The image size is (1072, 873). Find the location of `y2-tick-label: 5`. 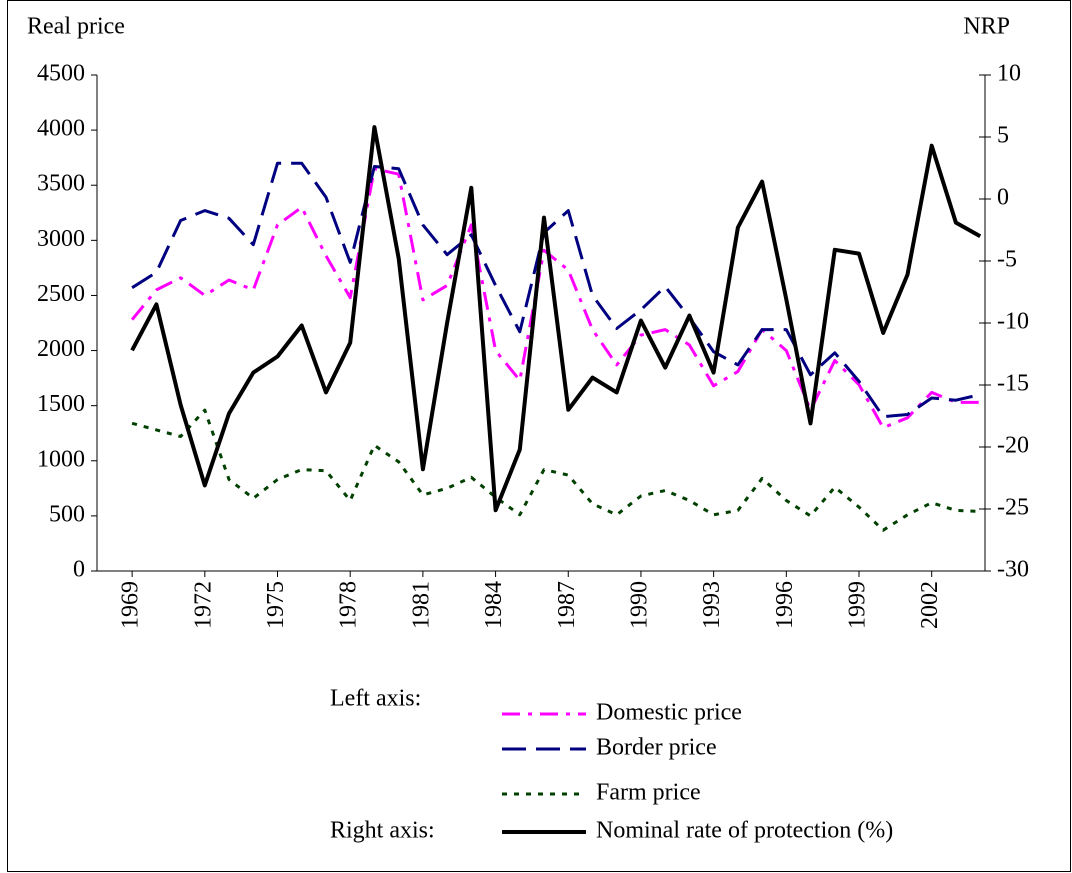

y2-tick-label: 5 is located at coordinates (1003, 136).